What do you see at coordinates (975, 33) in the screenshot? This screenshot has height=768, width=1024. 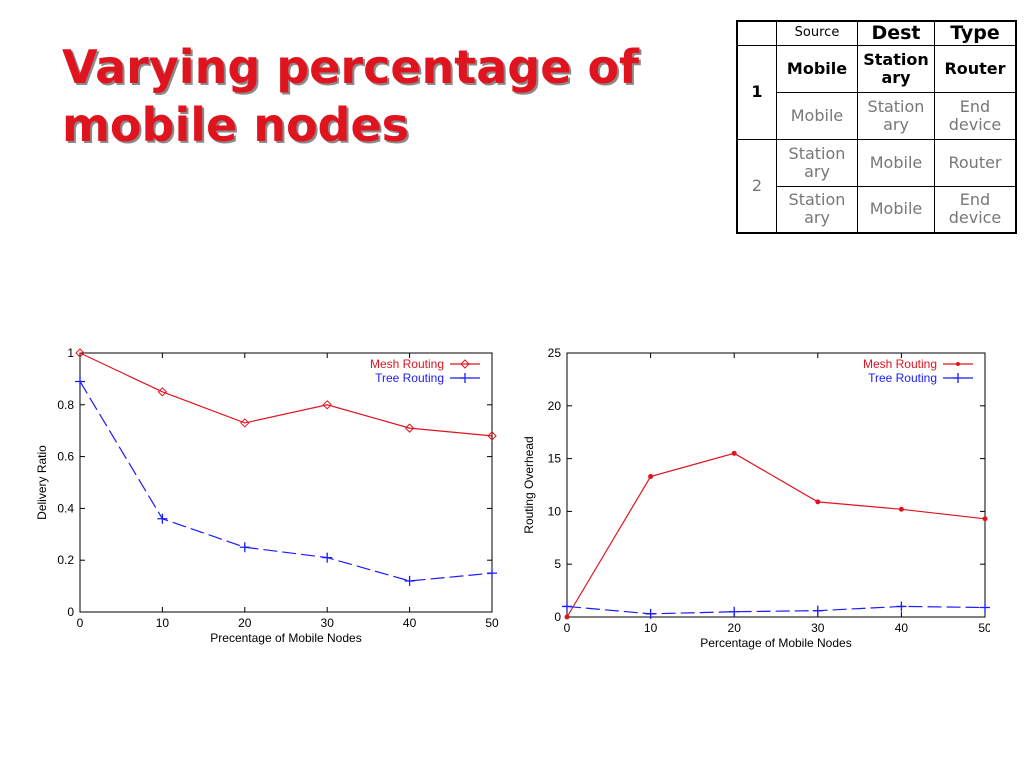 I see `table-header-type: Type` at bounding box center [975, 33].